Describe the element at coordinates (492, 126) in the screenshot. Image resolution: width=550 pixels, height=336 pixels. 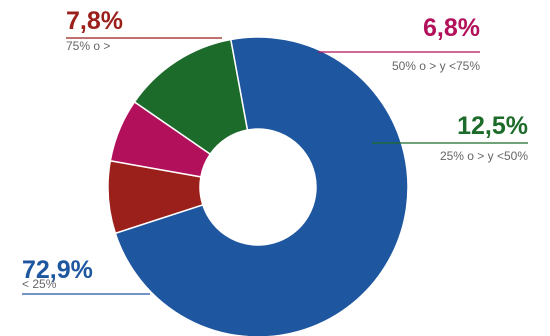
I see `slice-25-50-percent-label: 12,5%` at that location.